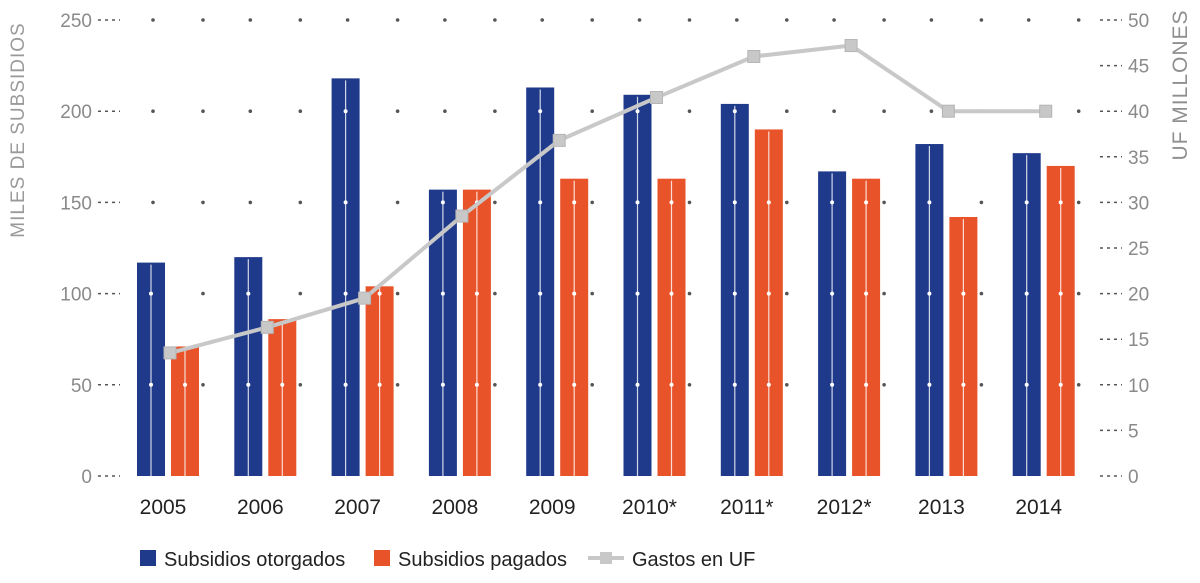 This screenshot has width=1200, height=583. I want to click on legend-label-pagados: Subsidios pagados, so click(482, 560).